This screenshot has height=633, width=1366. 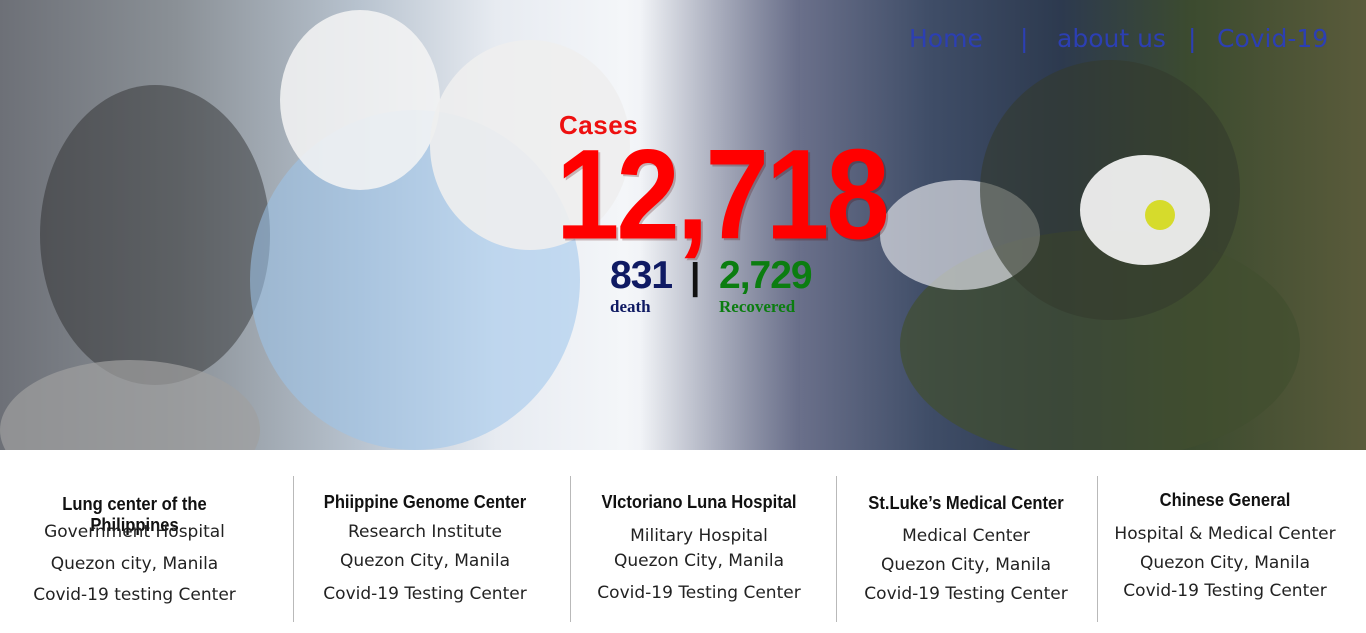 I want to click on hospital-type: Military Hospital, so click(x=699, y=536).